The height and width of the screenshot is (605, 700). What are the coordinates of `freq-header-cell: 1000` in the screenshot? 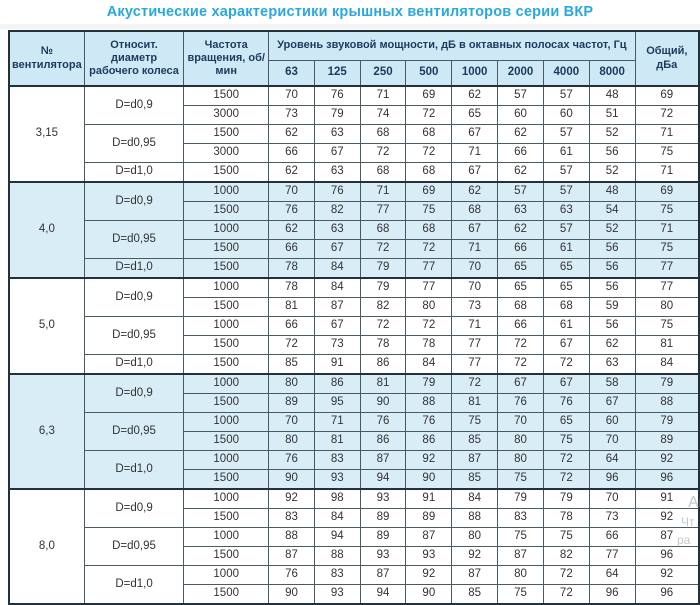 It's located at (475, 73).